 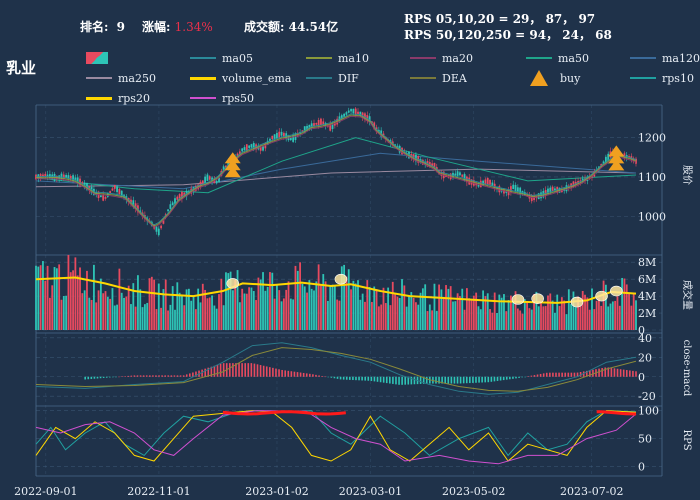 What do you see at coordinates (237, 58) in the screenshot?
I see `legend-label: ma05` at bounding box center [237, 58].